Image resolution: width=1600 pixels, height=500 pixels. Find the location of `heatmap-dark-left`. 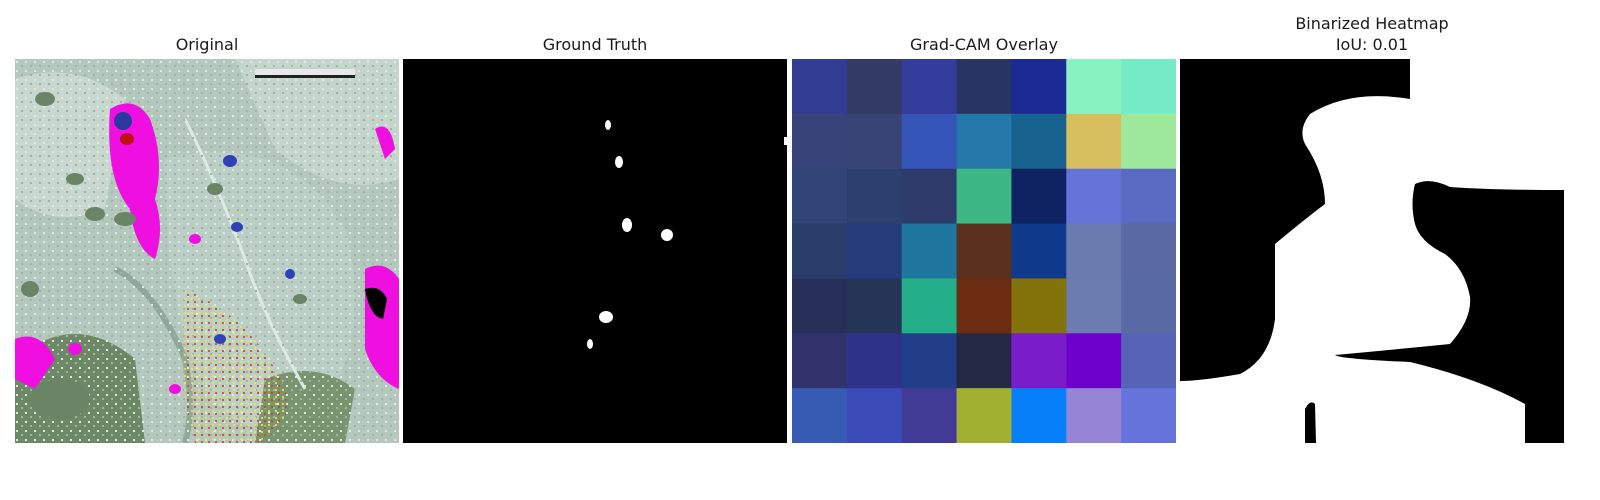

heatmap-dark-left is located at coordinates (1295, 220).